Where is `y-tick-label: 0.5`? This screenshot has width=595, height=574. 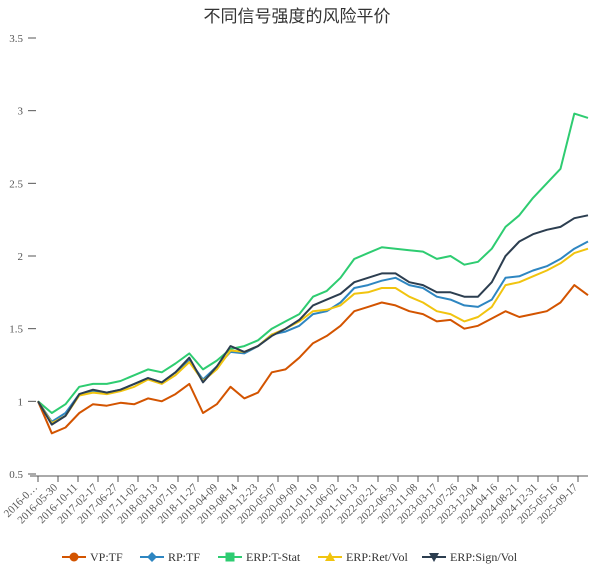
y-tick-label: 0.5 is located at coordinates (16, 475).